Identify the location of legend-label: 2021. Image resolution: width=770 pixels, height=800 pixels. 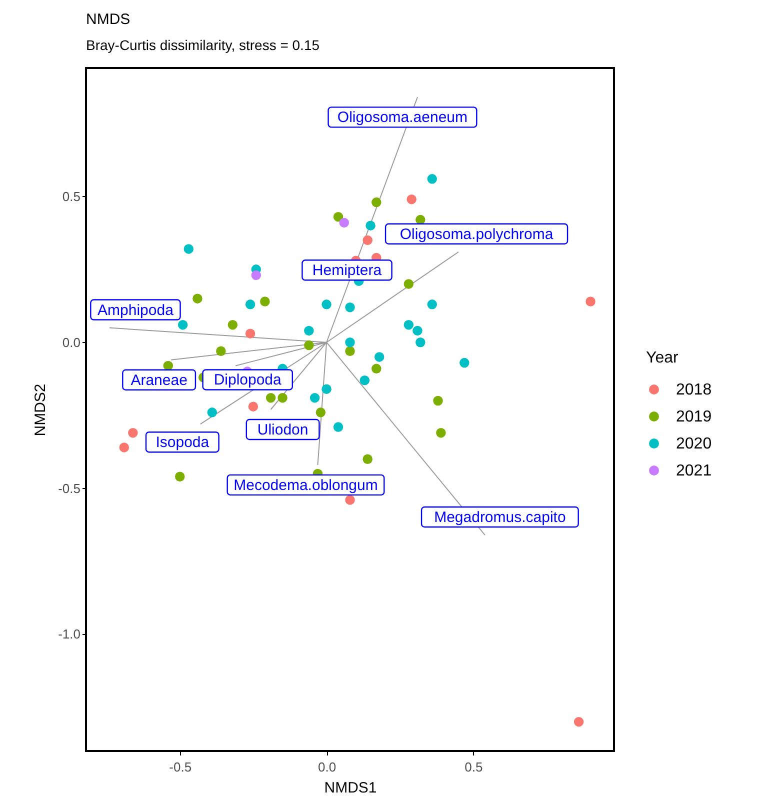
(694, 471).